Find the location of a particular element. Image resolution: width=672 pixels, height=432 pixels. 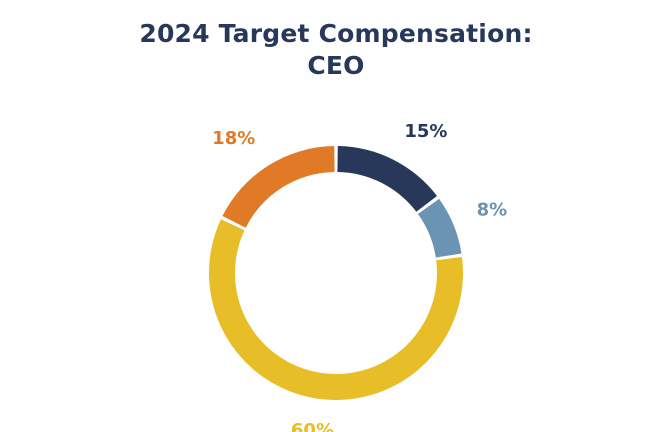

chart-title: 2024 Target Compensation: CEO is located at coordinates (336, 50).